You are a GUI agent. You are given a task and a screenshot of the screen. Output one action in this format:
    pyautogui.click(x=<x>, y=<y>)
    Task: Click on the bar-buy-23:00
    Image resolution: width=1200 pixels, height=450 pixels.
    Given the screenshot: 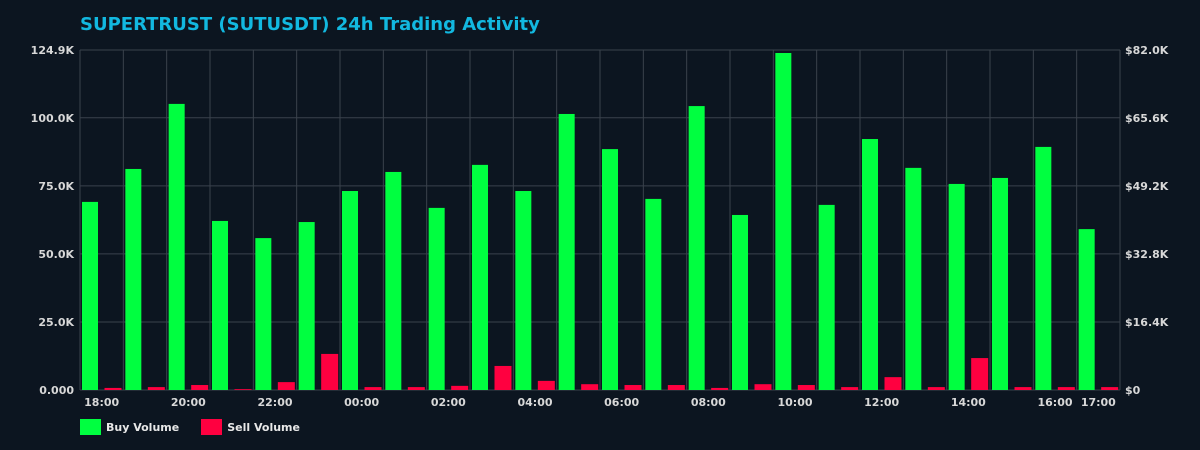 What is the action you would take?
    pyautogui.click(x=306, y=306)
    